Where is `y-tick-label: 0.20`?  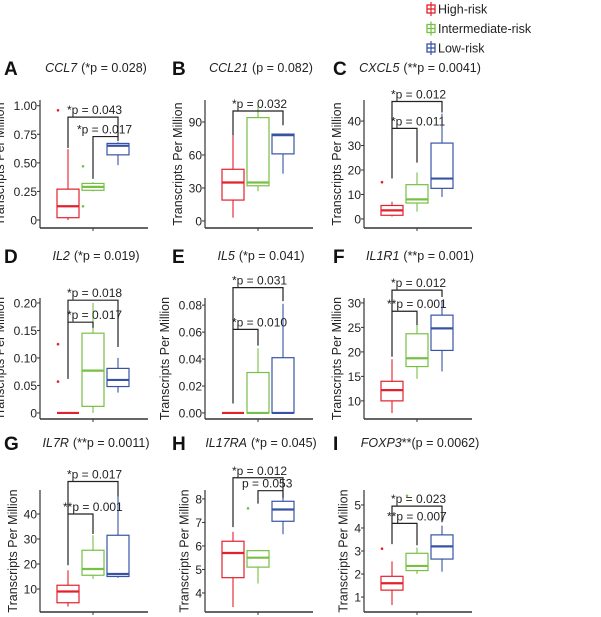 y-tick-label: 0.20 is located at coordinates (26, 303).